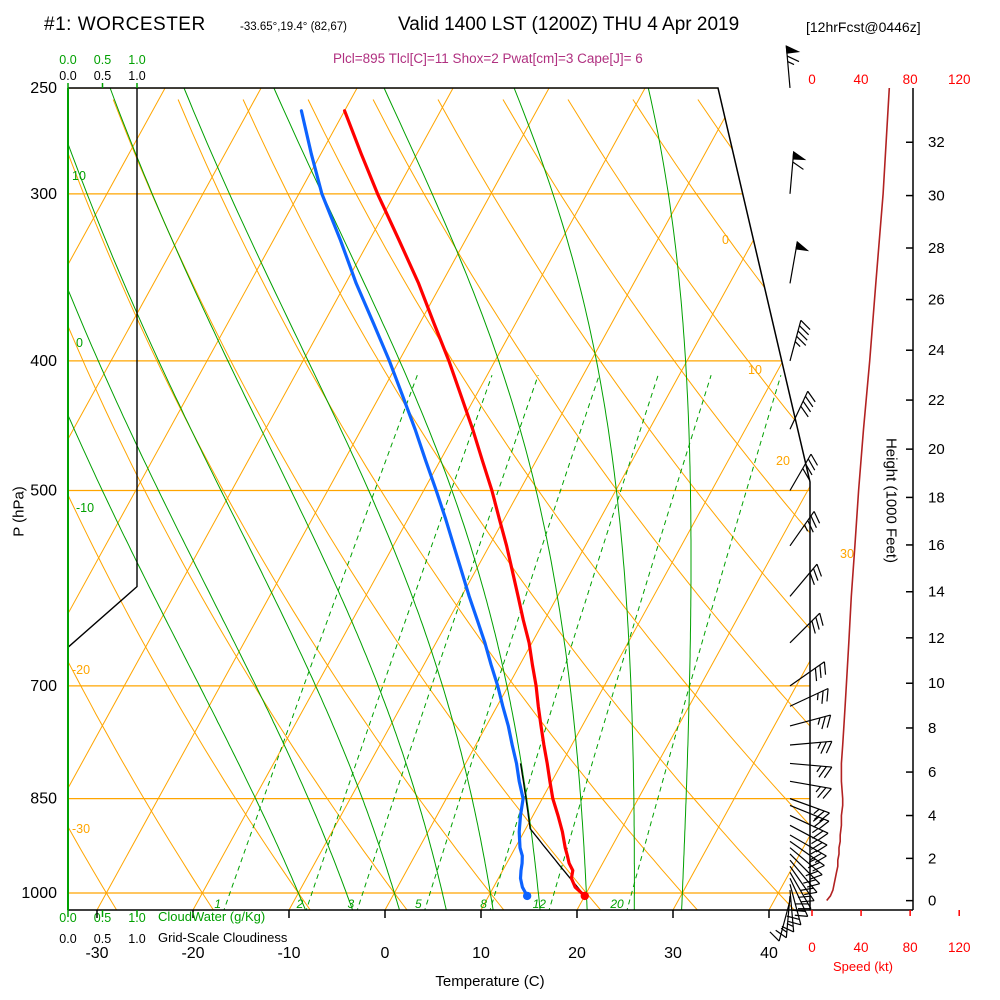  What do you see at coordinates (212, 916) in the screenshot?
I see `cloudwater-axis-label: CloudWater (g/Kg)` at bounding box center [212, 916].